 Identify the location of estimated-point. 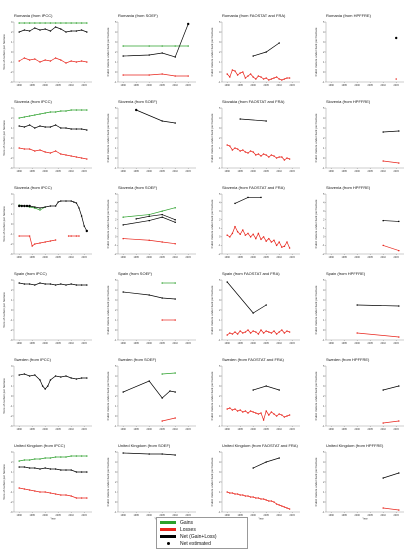
(136, 110).